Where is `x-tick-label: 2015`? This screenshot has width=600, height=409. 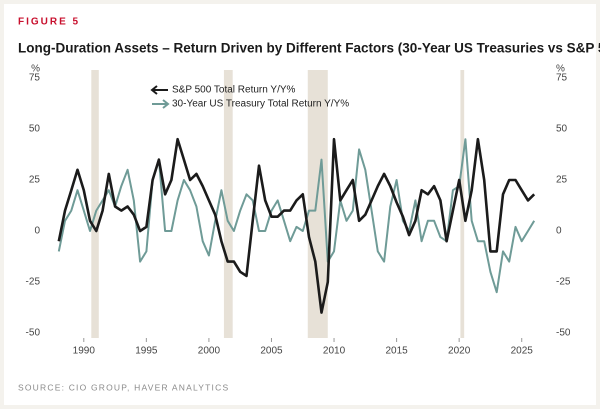 x-tick-label: 2015 is located at coordinates (396, 351).